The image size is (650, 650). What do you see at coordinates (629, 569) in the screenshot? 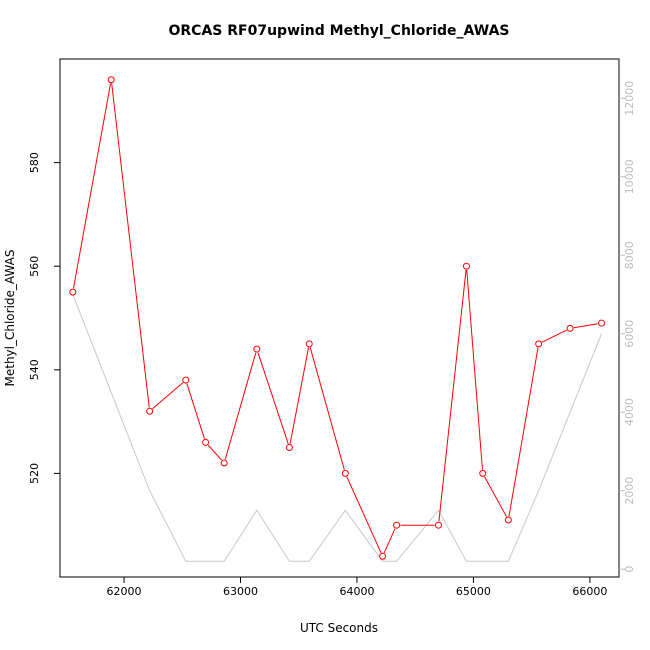
I see `y2-tick-label: 0` at bounding box center [629, 569].